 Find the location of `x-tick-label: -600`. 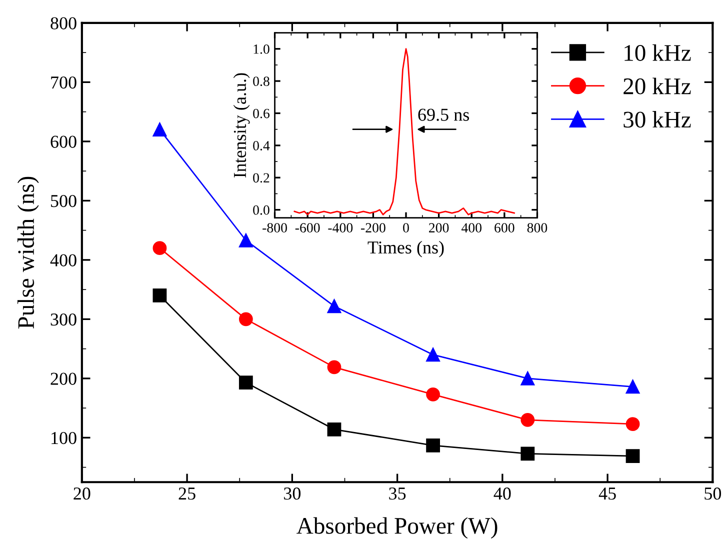

x-tick-label: -600 is located at coordinates (307, 227).